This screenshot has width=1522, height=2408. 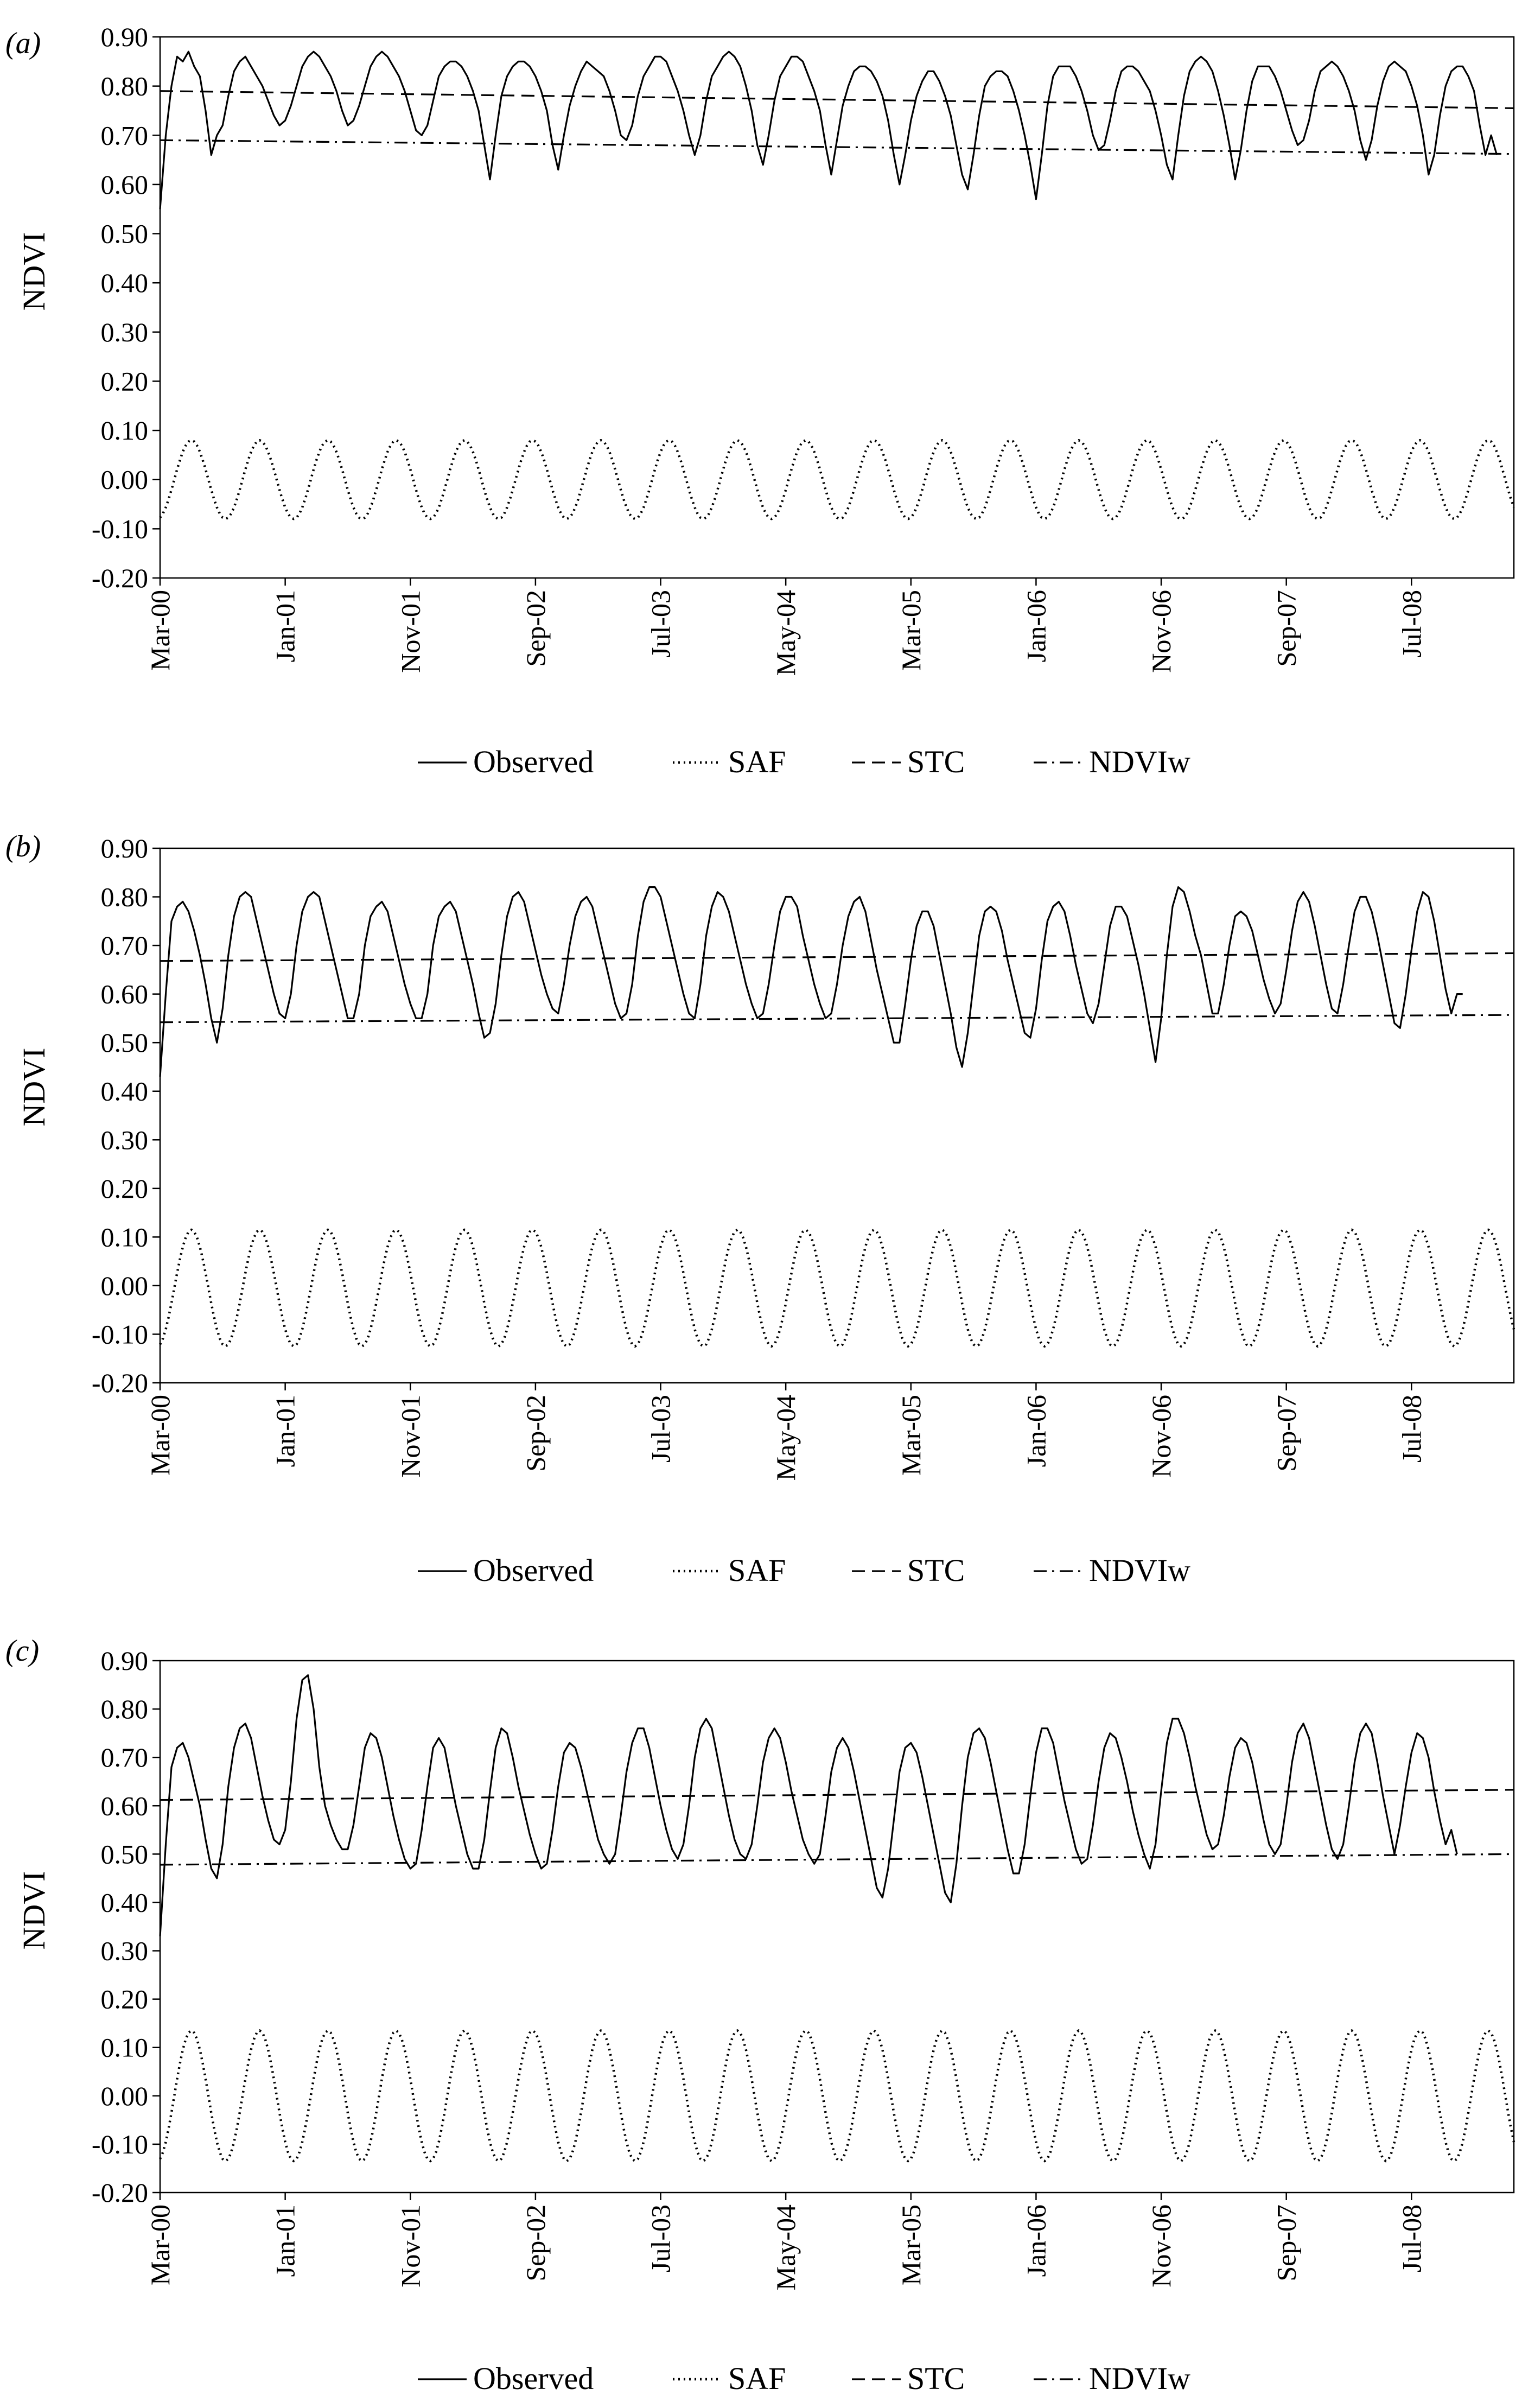 I want to click on series-ndviw, so click(x=837, y=1019).